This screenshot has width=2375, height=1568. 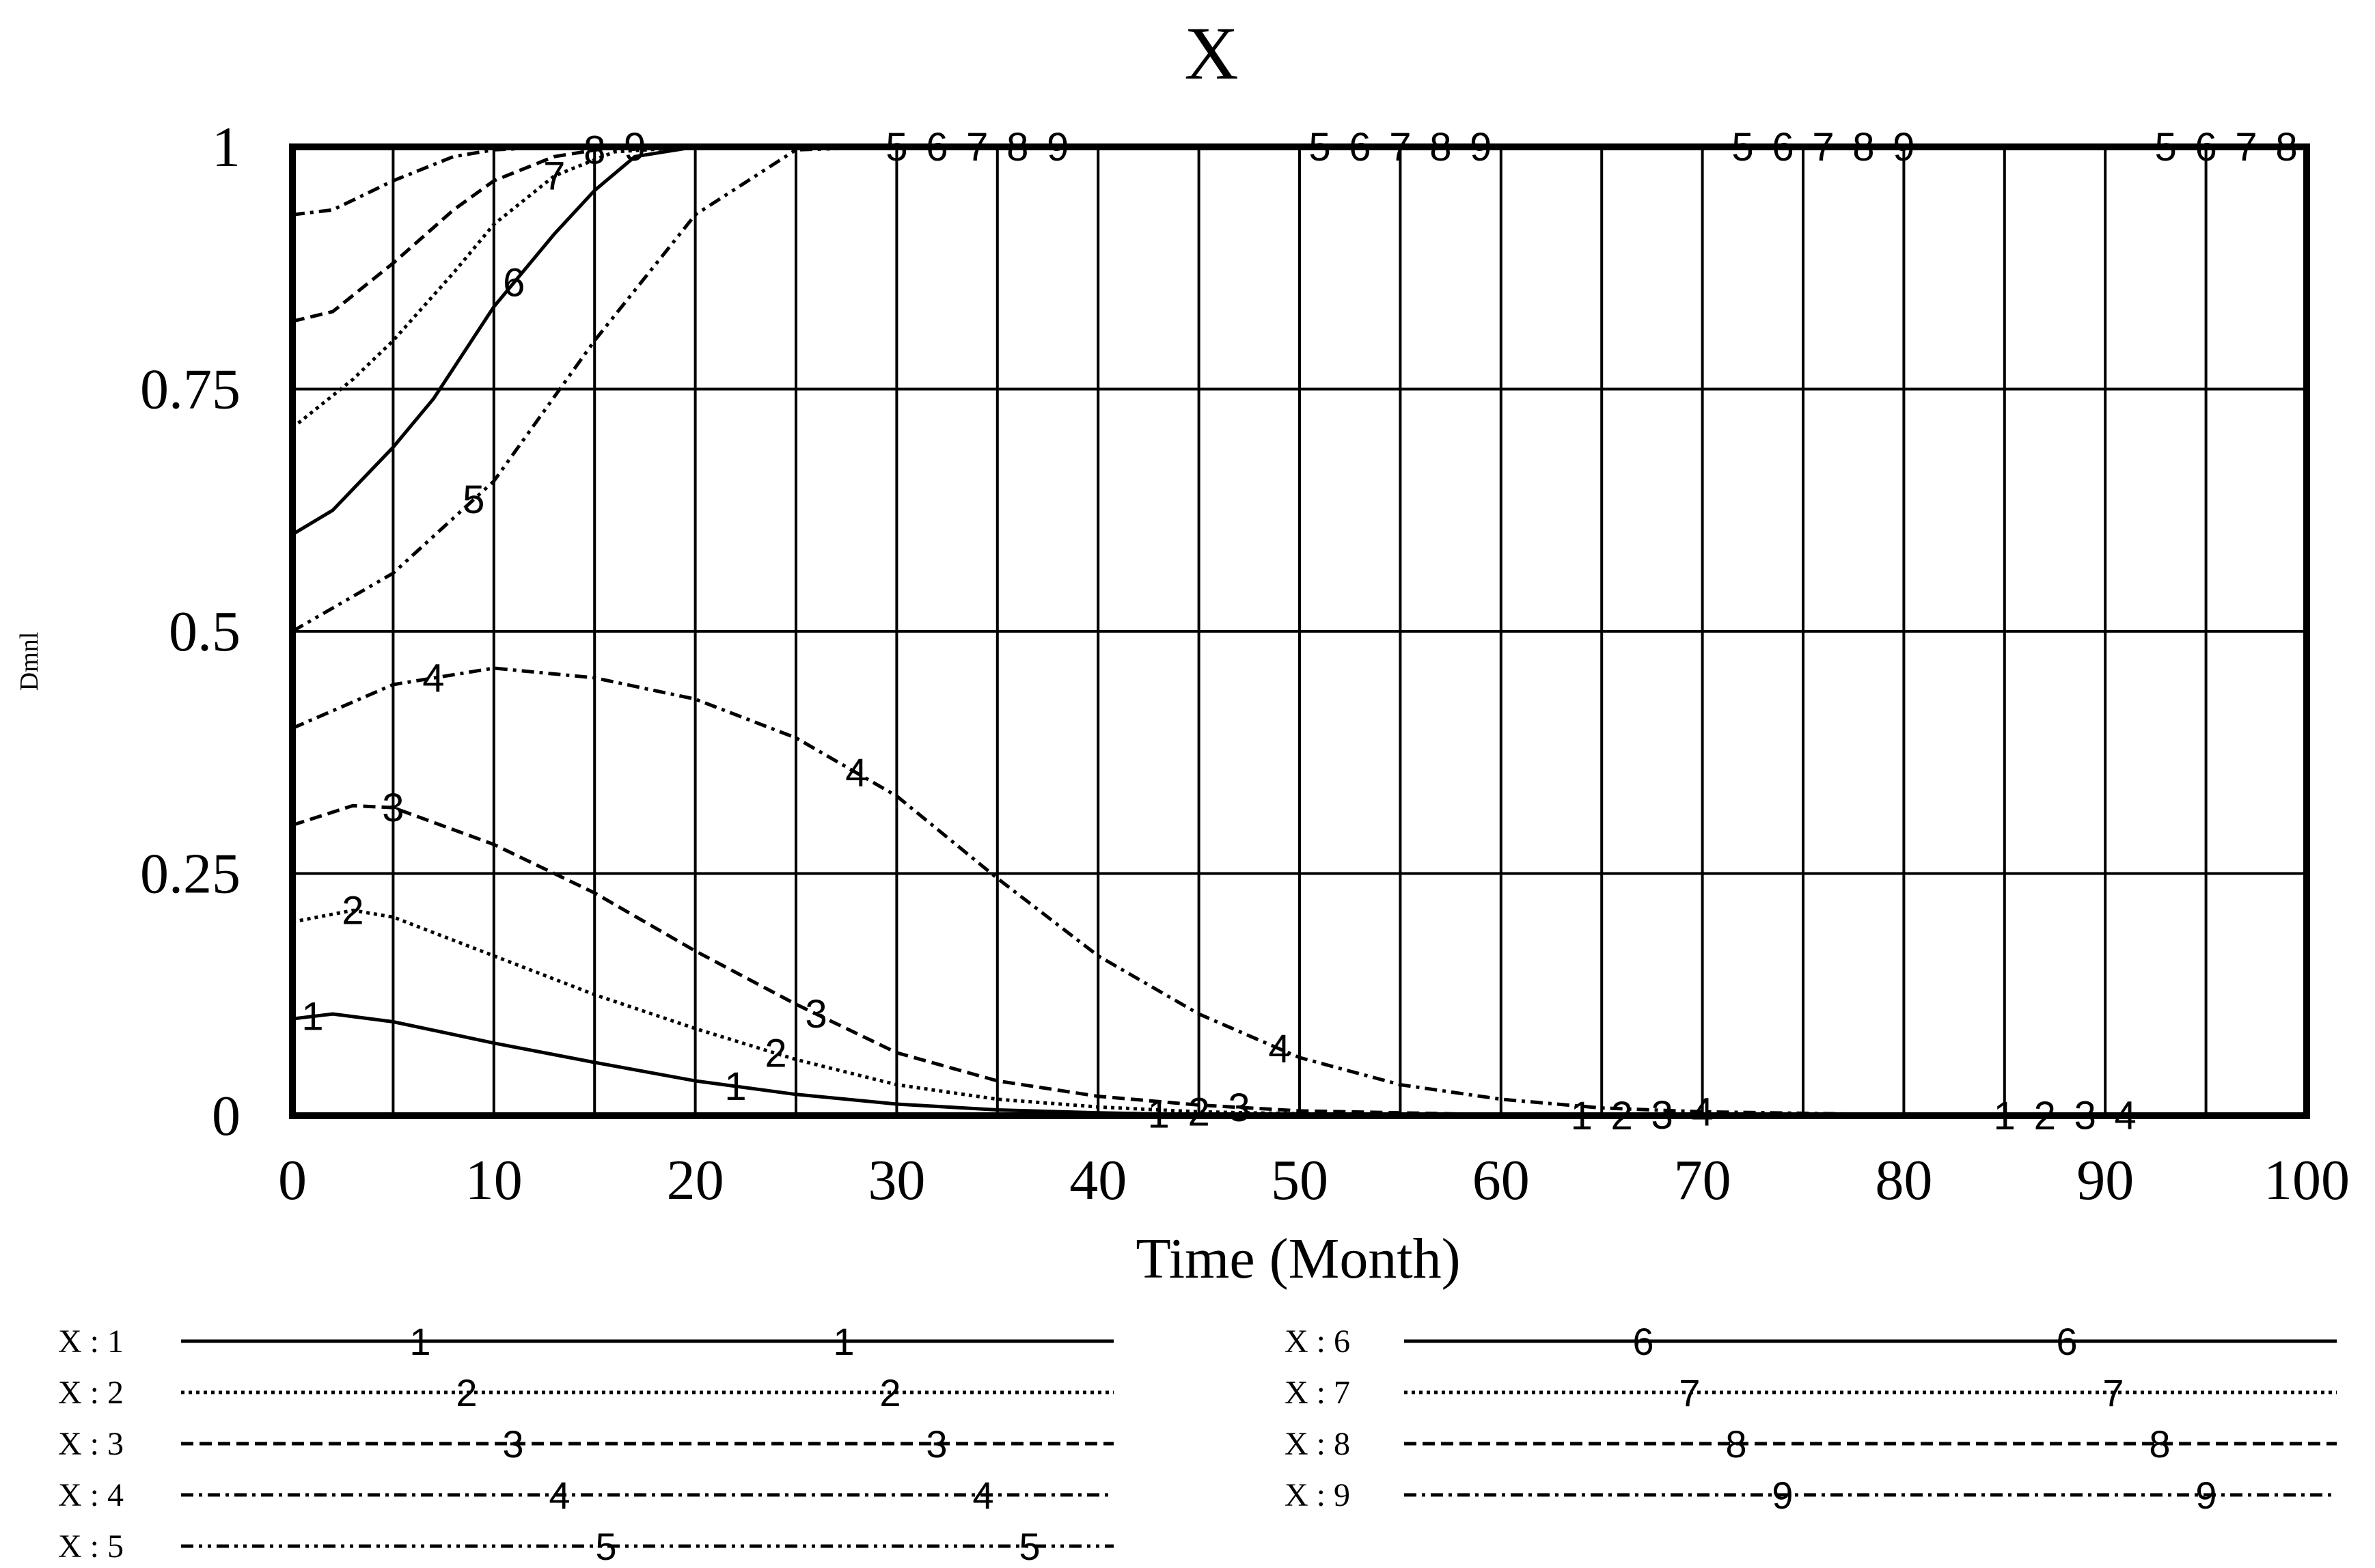 I want to click on x-tick-label: 30, so click(x=897, y=1180).